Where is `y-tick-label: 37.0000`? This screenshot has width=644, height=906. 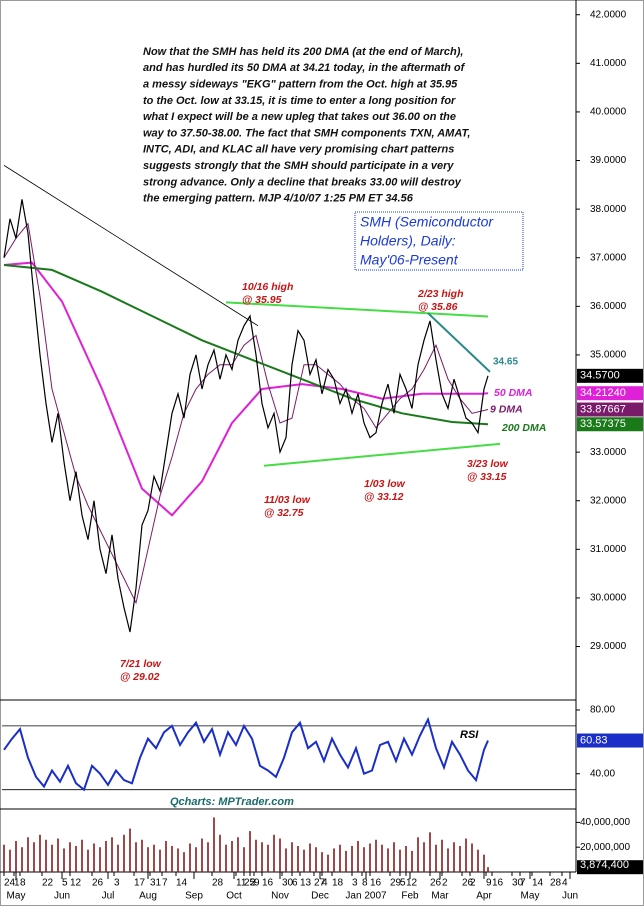 y-tick-label: 37.0000 is located at coordinates (608, 257).